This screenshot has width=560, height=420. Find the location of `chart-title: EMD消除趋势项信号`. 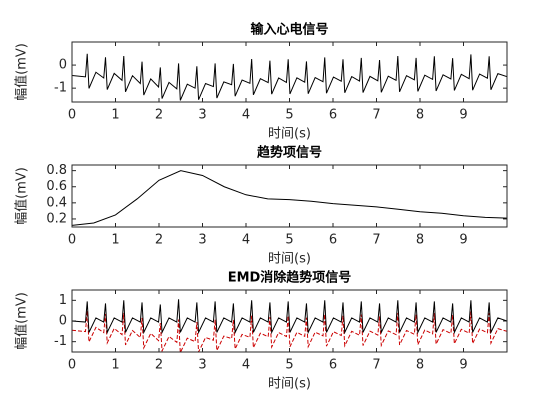

chart-title: EMD消除趋势项信号 is located at coordinates (290, 278).